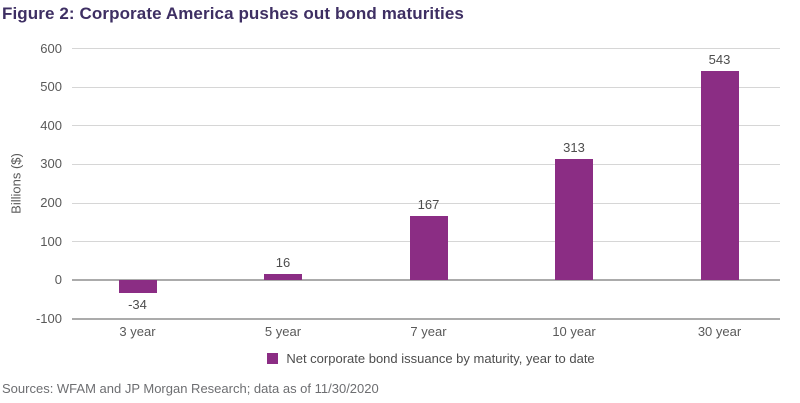 This screenshot has width=800, height=403. What do you see at coordinates (426, 280) in the screenshot?
I see `zero-line` at bounding box center [426, 280].